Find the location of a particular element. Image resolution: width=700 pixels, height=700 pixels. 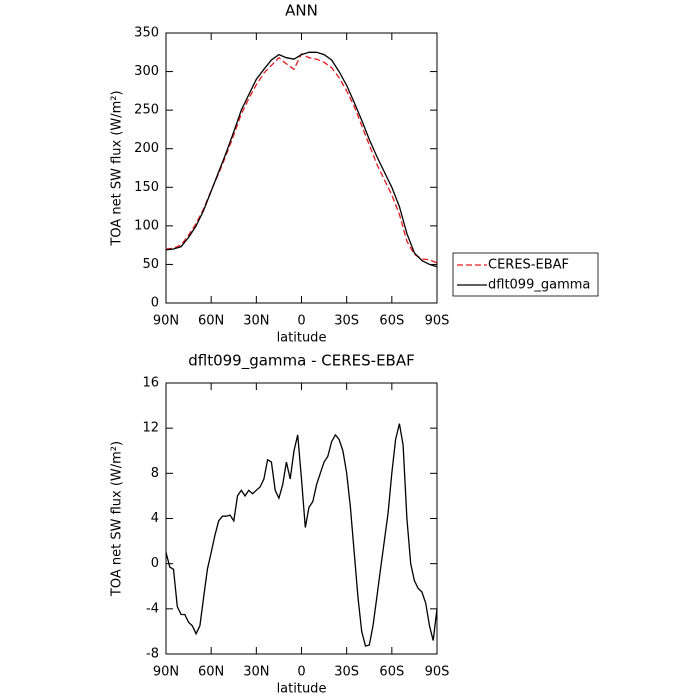

y-tick-label: 12 is located at coordinates (150, 428).